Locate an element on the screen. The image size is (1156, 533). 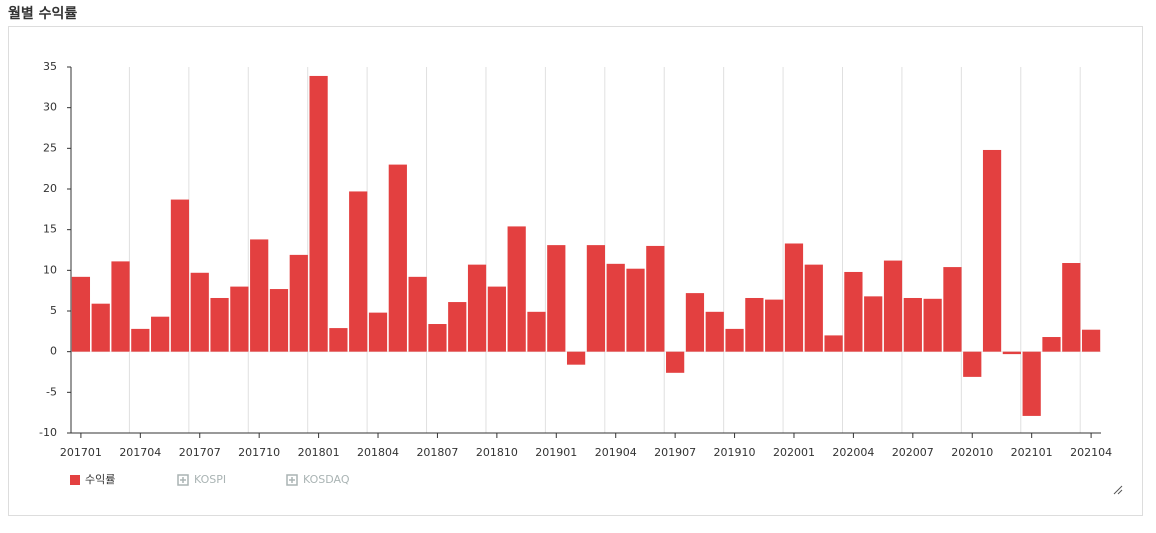
x-tick-label: 201904 is located at coordinates (616, 452).